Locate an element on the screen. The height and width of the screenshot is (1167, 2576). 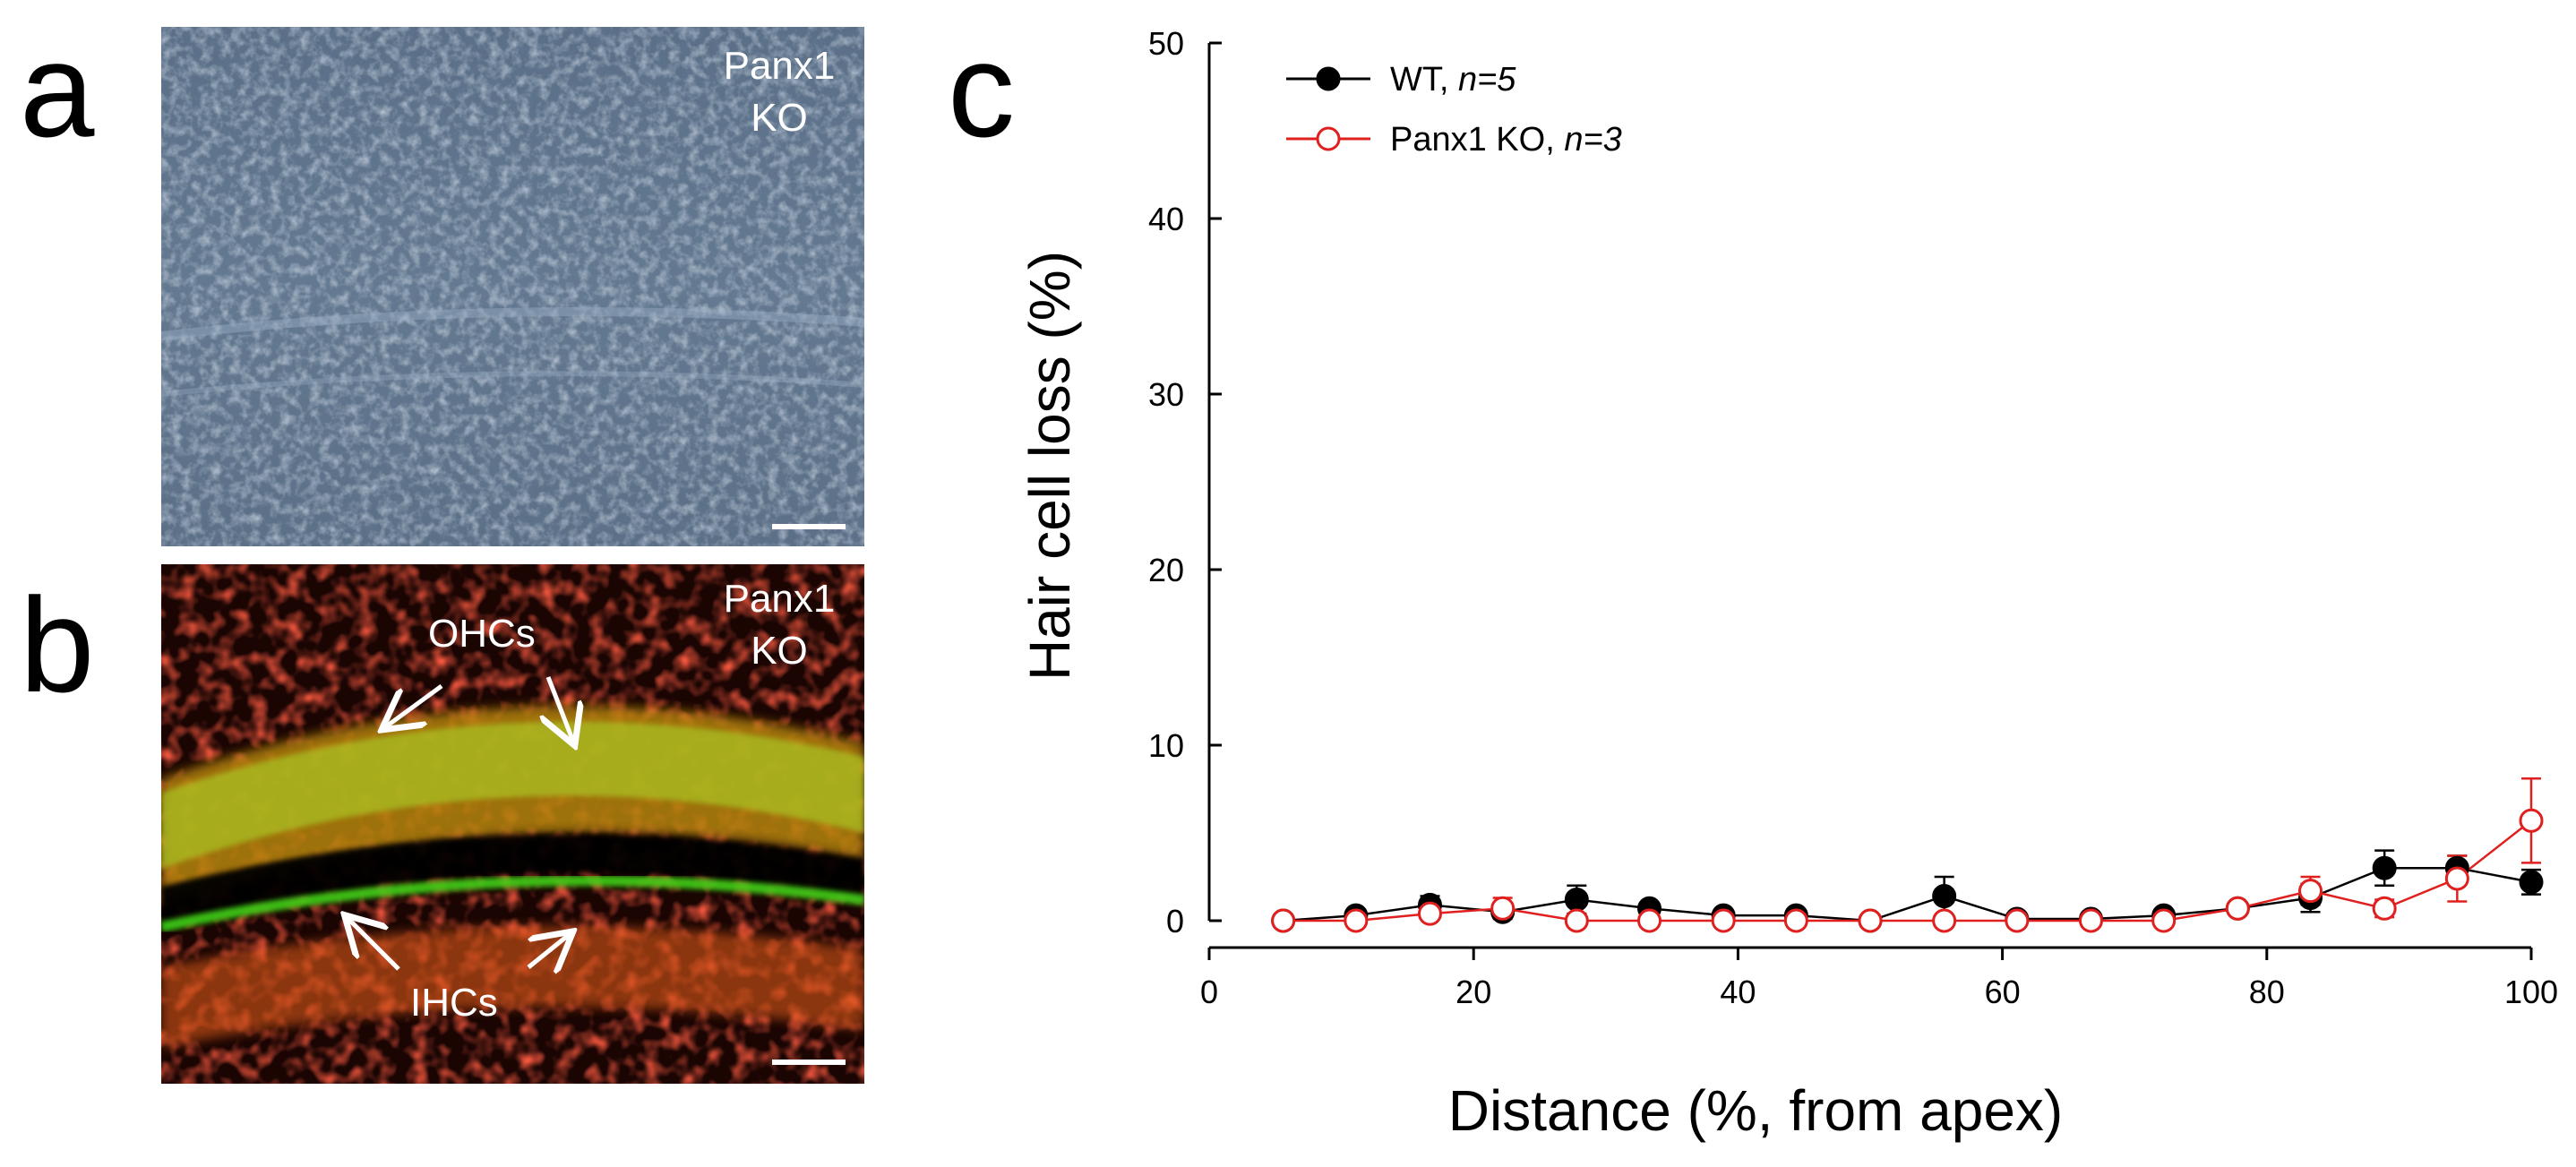
ihc-arrow-right is located at coordinates (548, 950).